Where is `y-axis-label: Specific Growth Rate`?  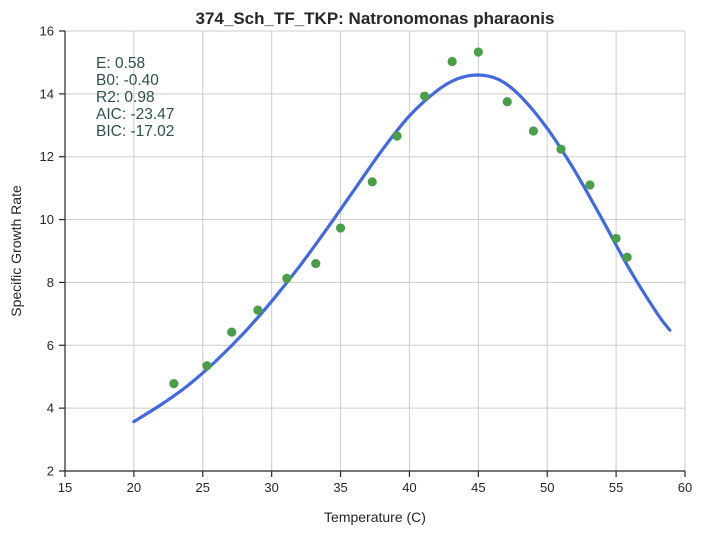
y-axis-label: Specific Growth Rate is located at coordinates (16, 251).